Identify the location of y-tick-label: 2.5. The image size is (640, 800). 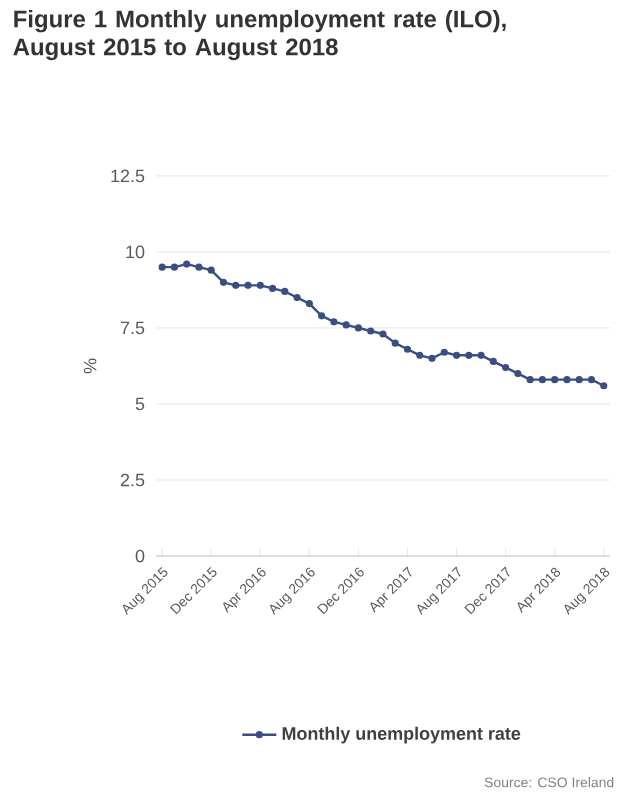
(132, 480).